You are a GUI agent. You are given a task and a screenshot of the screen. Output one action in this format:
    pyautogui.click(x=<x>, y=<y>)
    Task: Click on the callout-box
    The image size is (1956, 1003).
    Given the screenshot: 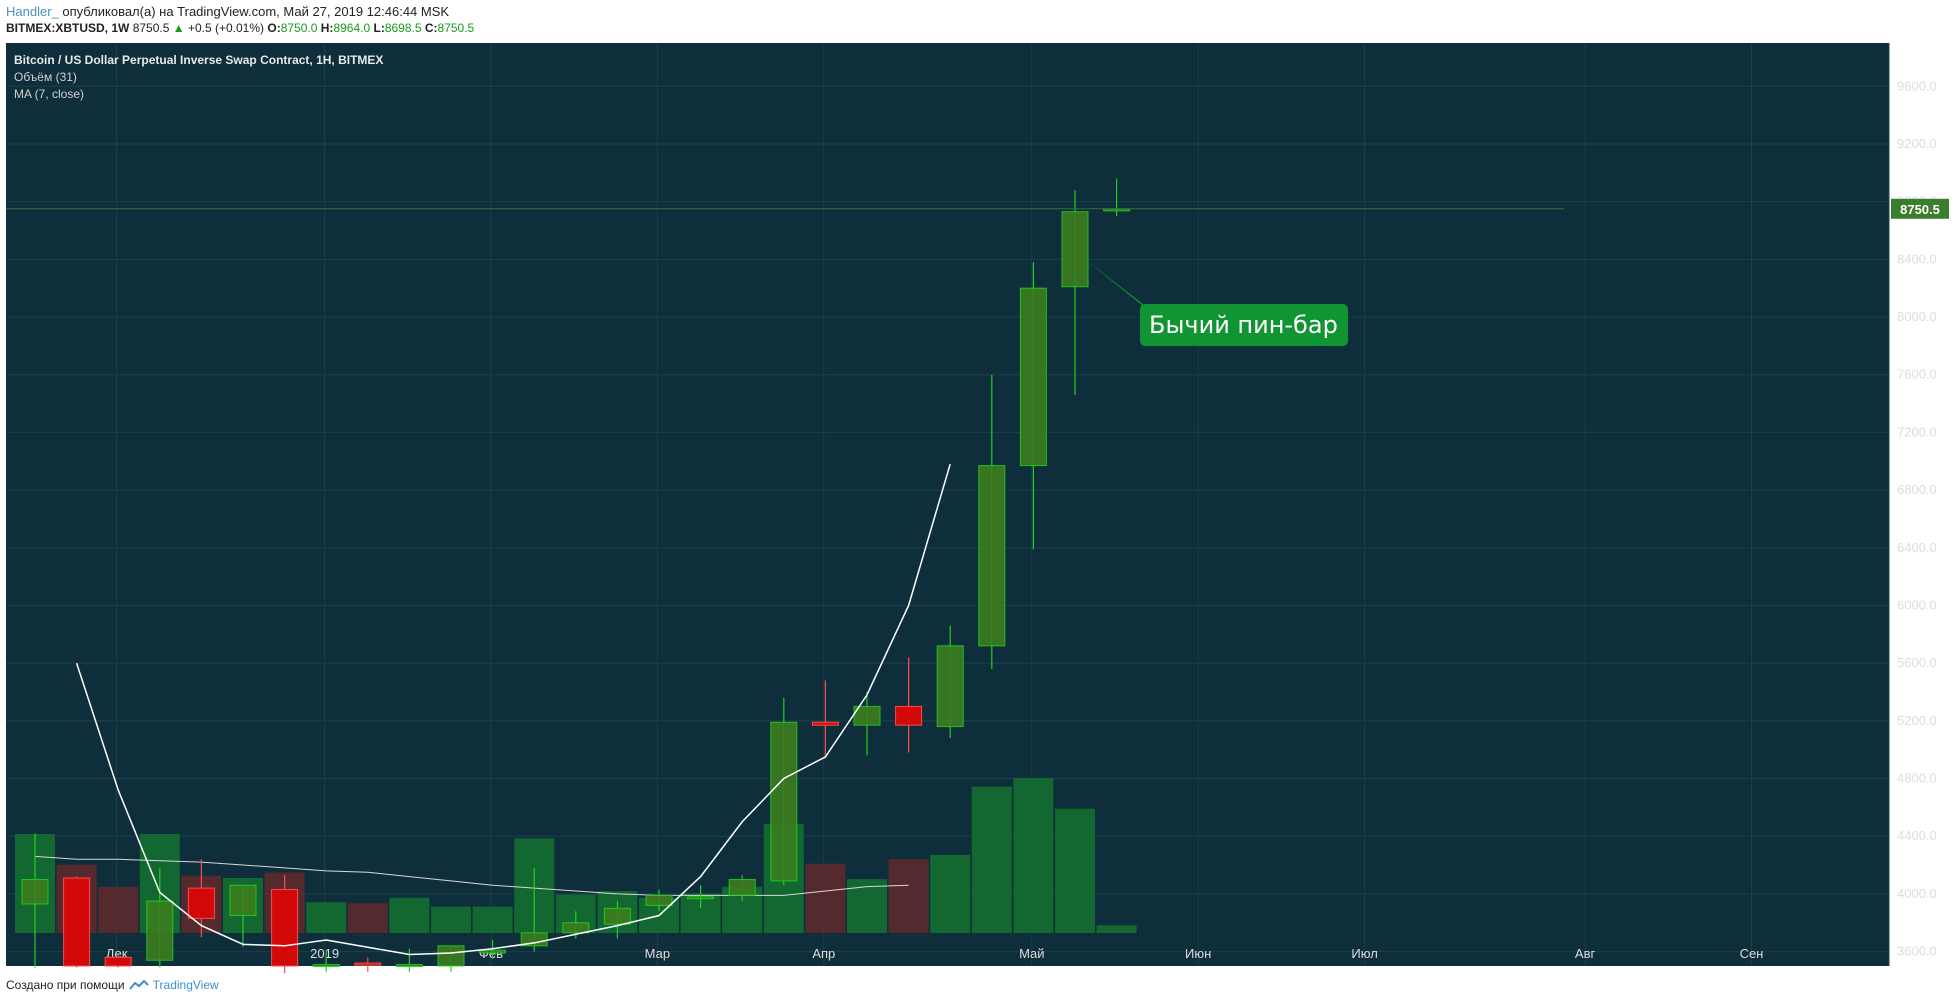 What is the action you would take?
    pyautogui.click(x=1244, y=325)
    